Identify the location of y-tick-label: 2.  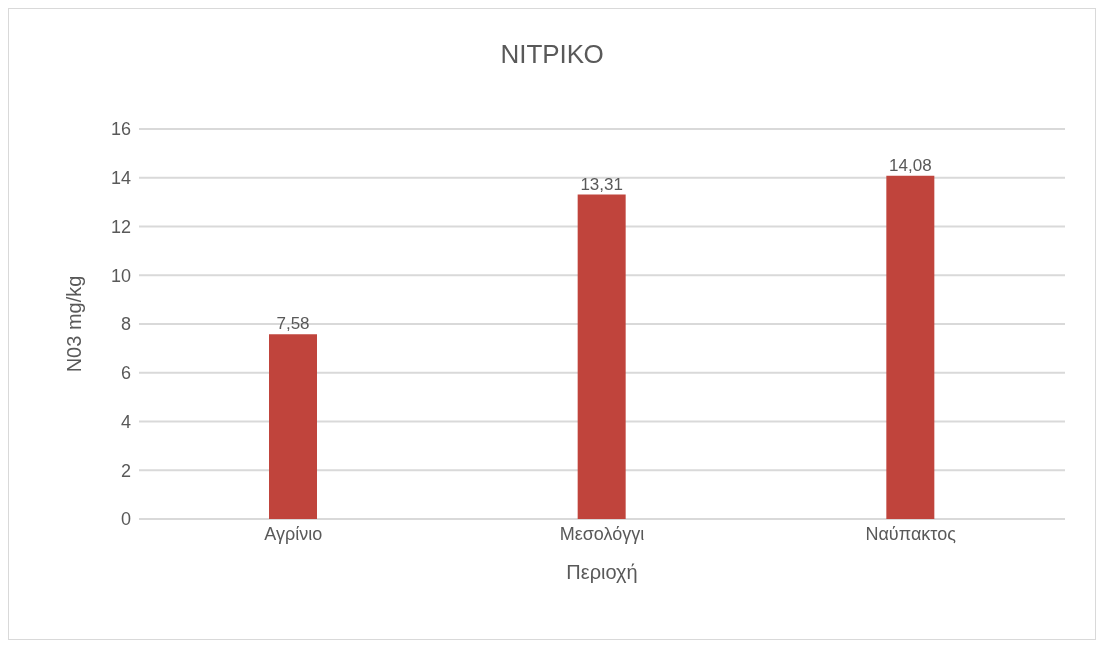
(125, 470).